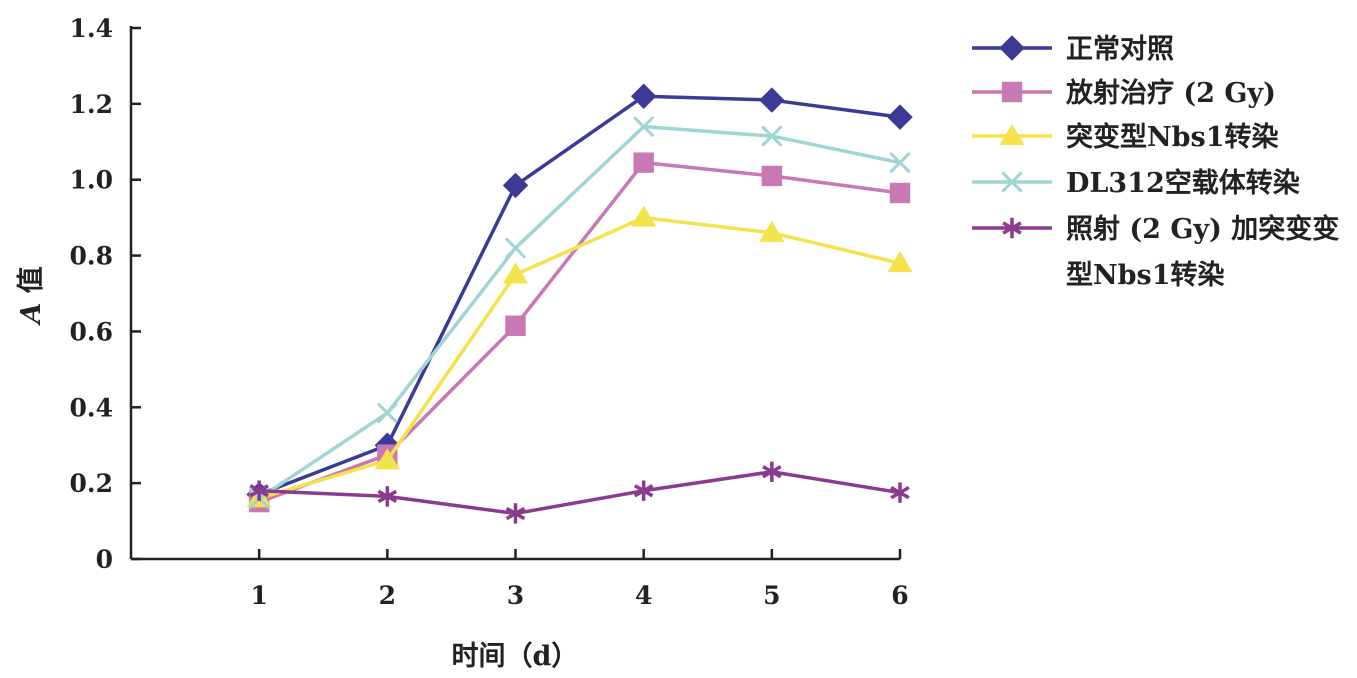 The image size is (1357, 678). I want to click on y-axis-title: A 值, so click(31, 296).